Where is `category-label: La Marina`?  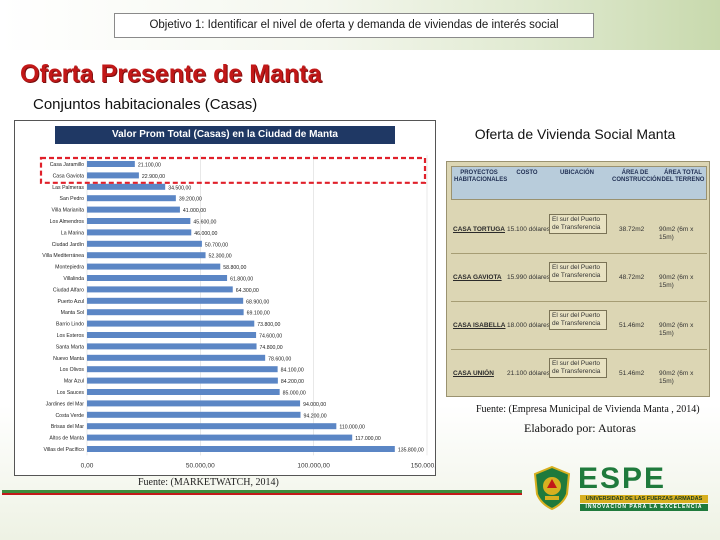 category-label: La Marina is located at coordinates (72, 233).